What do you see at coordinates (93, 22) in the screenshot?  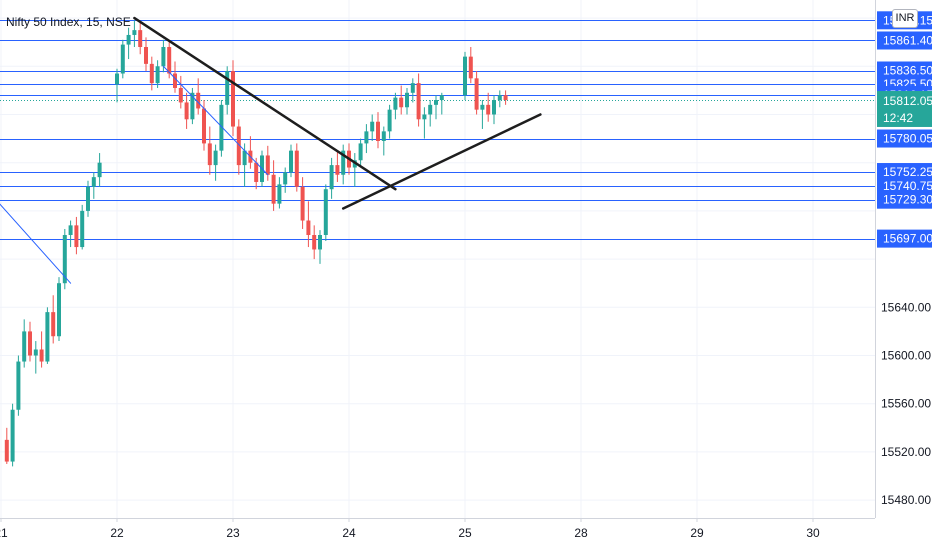 I see `interval: 15` at bounding box center [93, 22].